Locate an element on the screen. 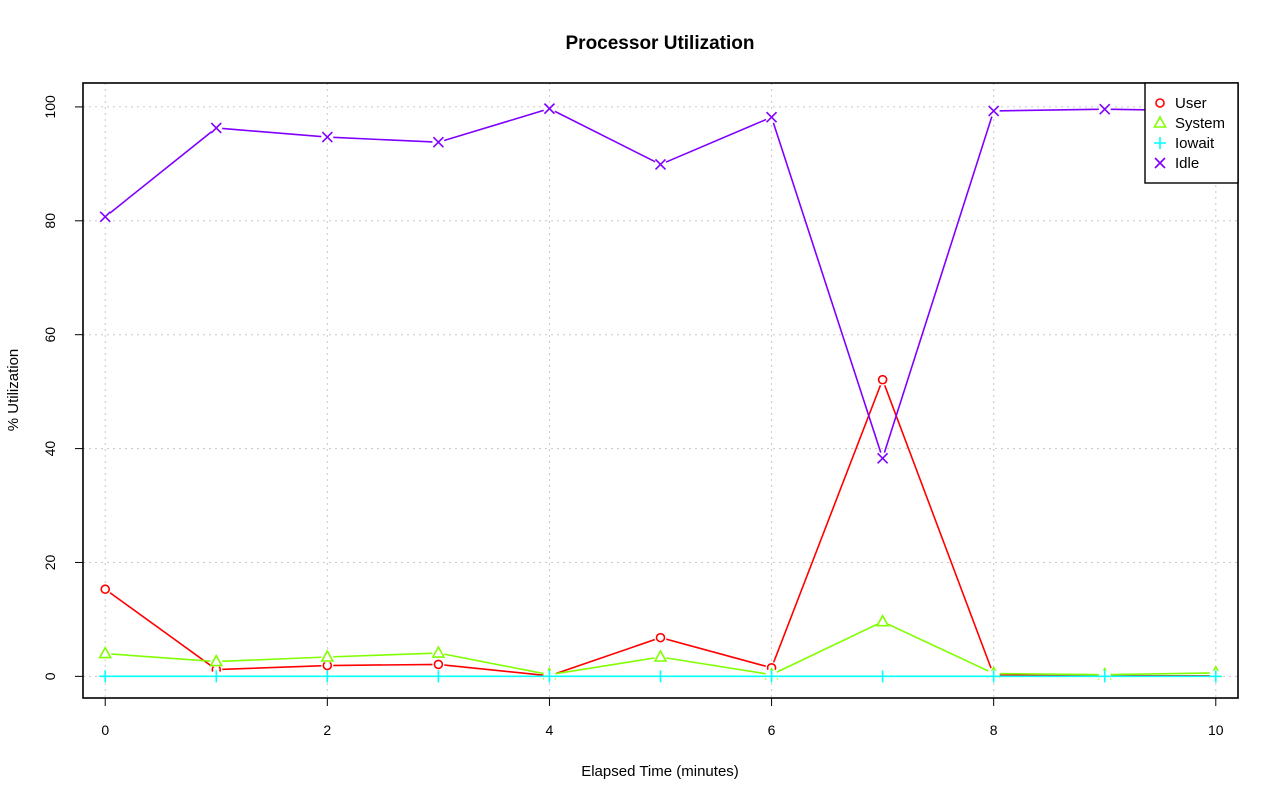  y-tick-label: 40 is located at coordinates (50, 449).